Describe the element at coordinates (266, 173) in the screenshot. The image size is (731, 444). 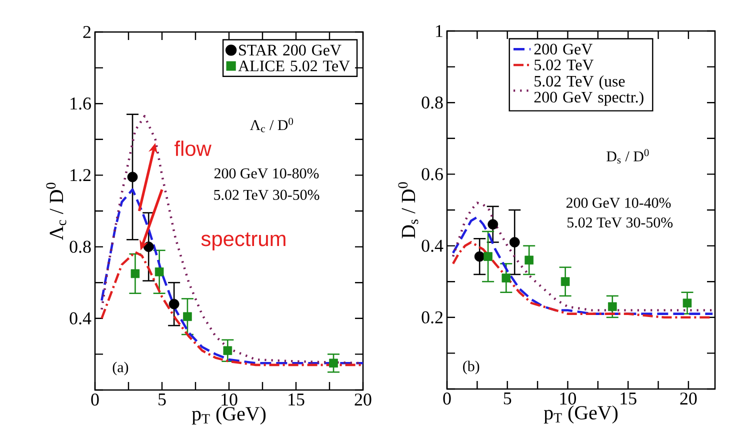
I see `annotation: 200 GeV 10-80%` at that location.